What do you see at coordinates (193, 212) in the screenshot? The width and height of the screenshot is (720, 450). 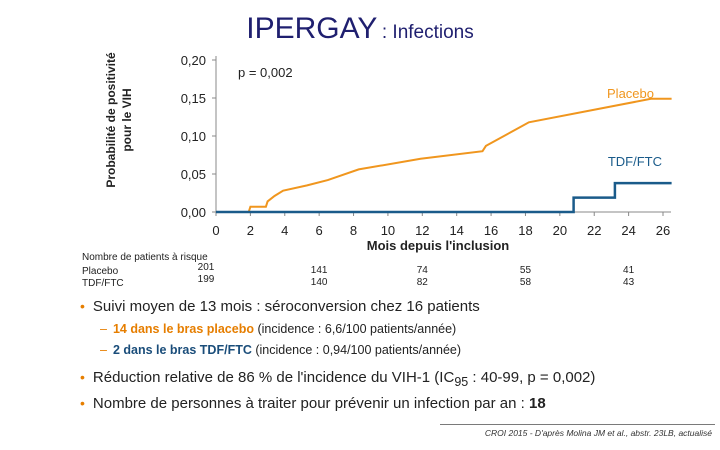 I see `y-tick-label: 0,00` at bounding box center [193, 212].